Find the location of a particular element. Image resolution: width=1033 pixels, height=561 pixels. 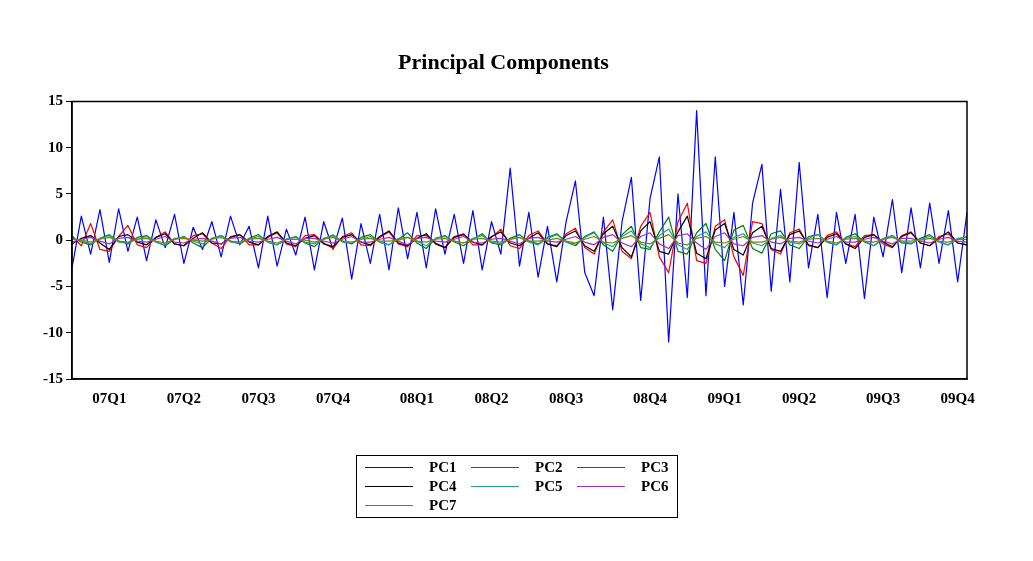

y-tick-label: -5 is located at coordinates (56, 285).